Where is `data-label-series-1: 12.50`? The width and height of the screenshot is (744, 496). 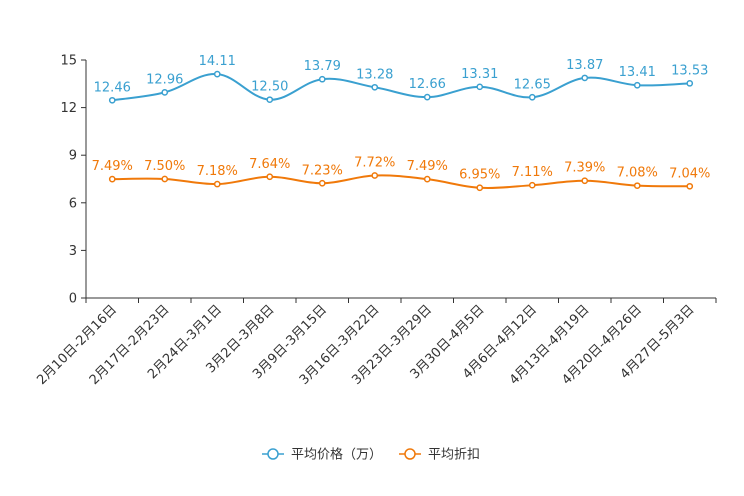 data-label-series-1: 12.50 is located at coordinates (269, 87).